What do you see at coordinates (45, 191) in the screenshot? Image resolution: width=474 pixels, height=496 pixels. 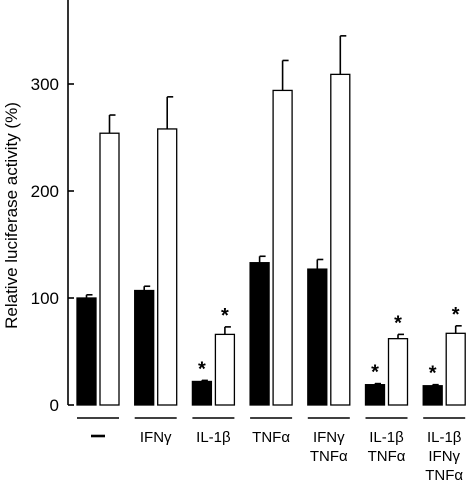 I see `y-tick-label: 200` at bounding box center [45, 191].